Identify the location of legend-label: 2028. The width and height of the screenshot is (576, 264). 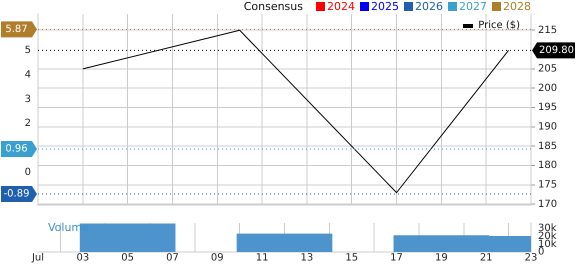
(516, 6).